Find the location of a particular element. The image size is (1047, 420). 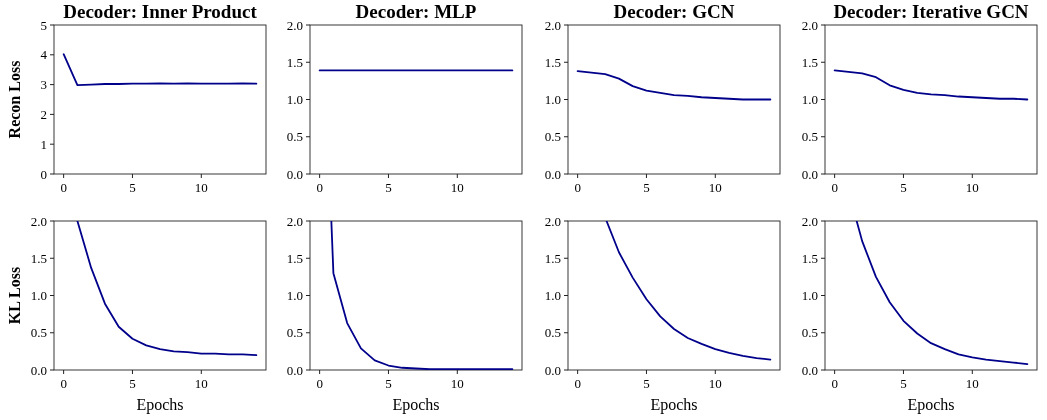

chart-title: Decoder: GCN is located at coordinates (674, 11).